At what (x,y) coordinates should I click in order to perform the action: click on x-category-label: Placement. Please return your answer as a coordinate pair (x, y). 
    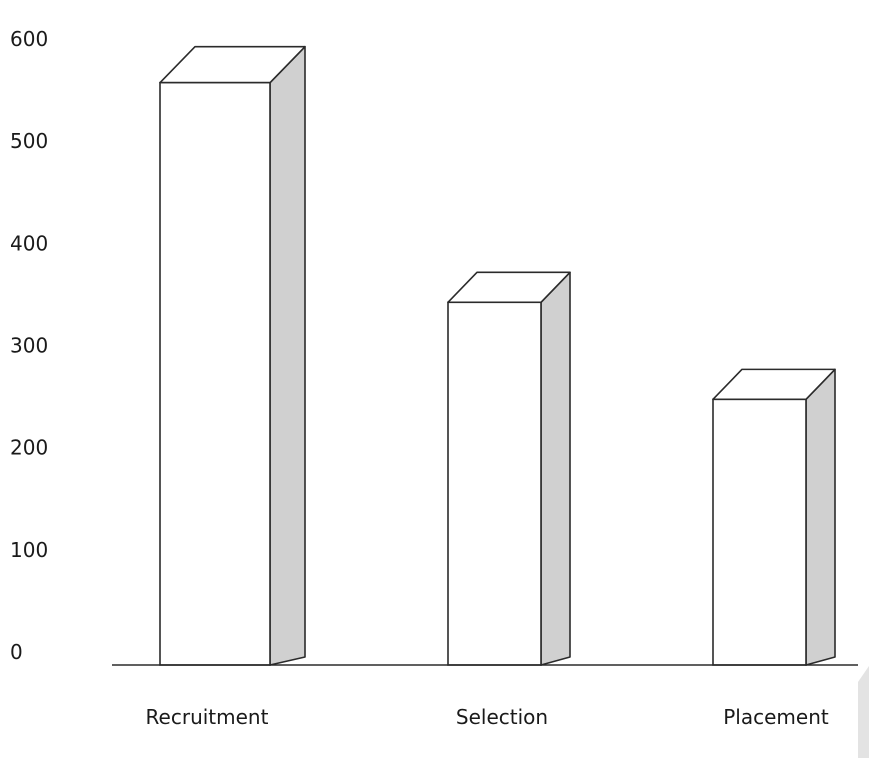
    Looking at the image, I should click on (776, 717).